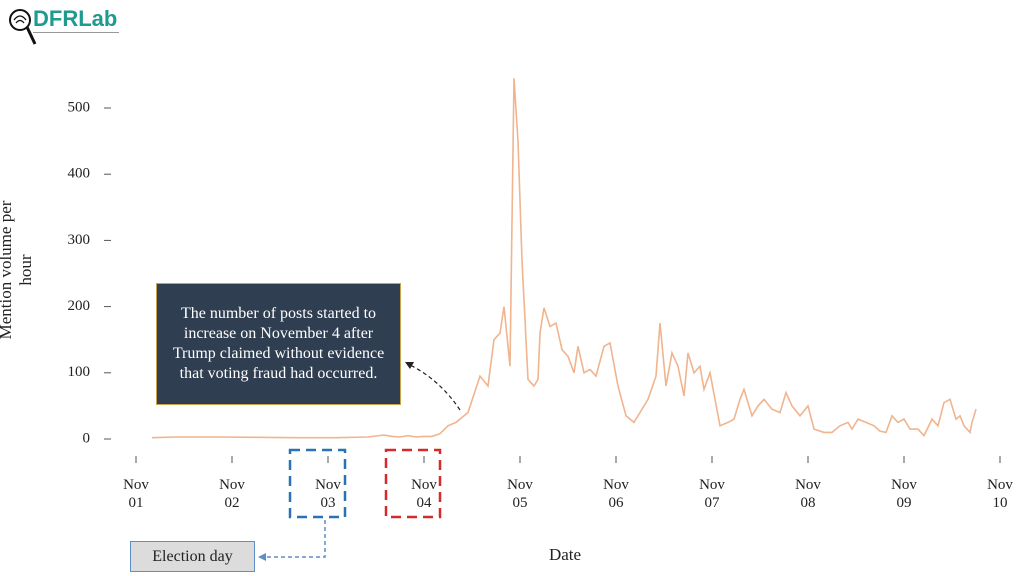 The width and height of the screenshot is (1024, 576). Describe the element at coordinates (1000, 494) in the screenshot. I see `x-tick-label: Nov 10` at that location.